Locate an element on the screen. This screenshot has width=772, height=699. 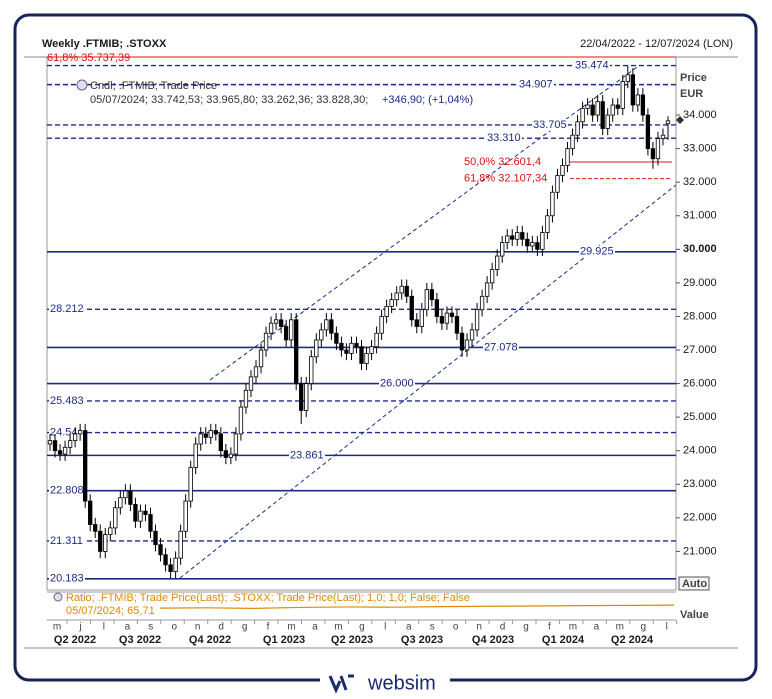
auto-button is located at coordinates (694, 583).